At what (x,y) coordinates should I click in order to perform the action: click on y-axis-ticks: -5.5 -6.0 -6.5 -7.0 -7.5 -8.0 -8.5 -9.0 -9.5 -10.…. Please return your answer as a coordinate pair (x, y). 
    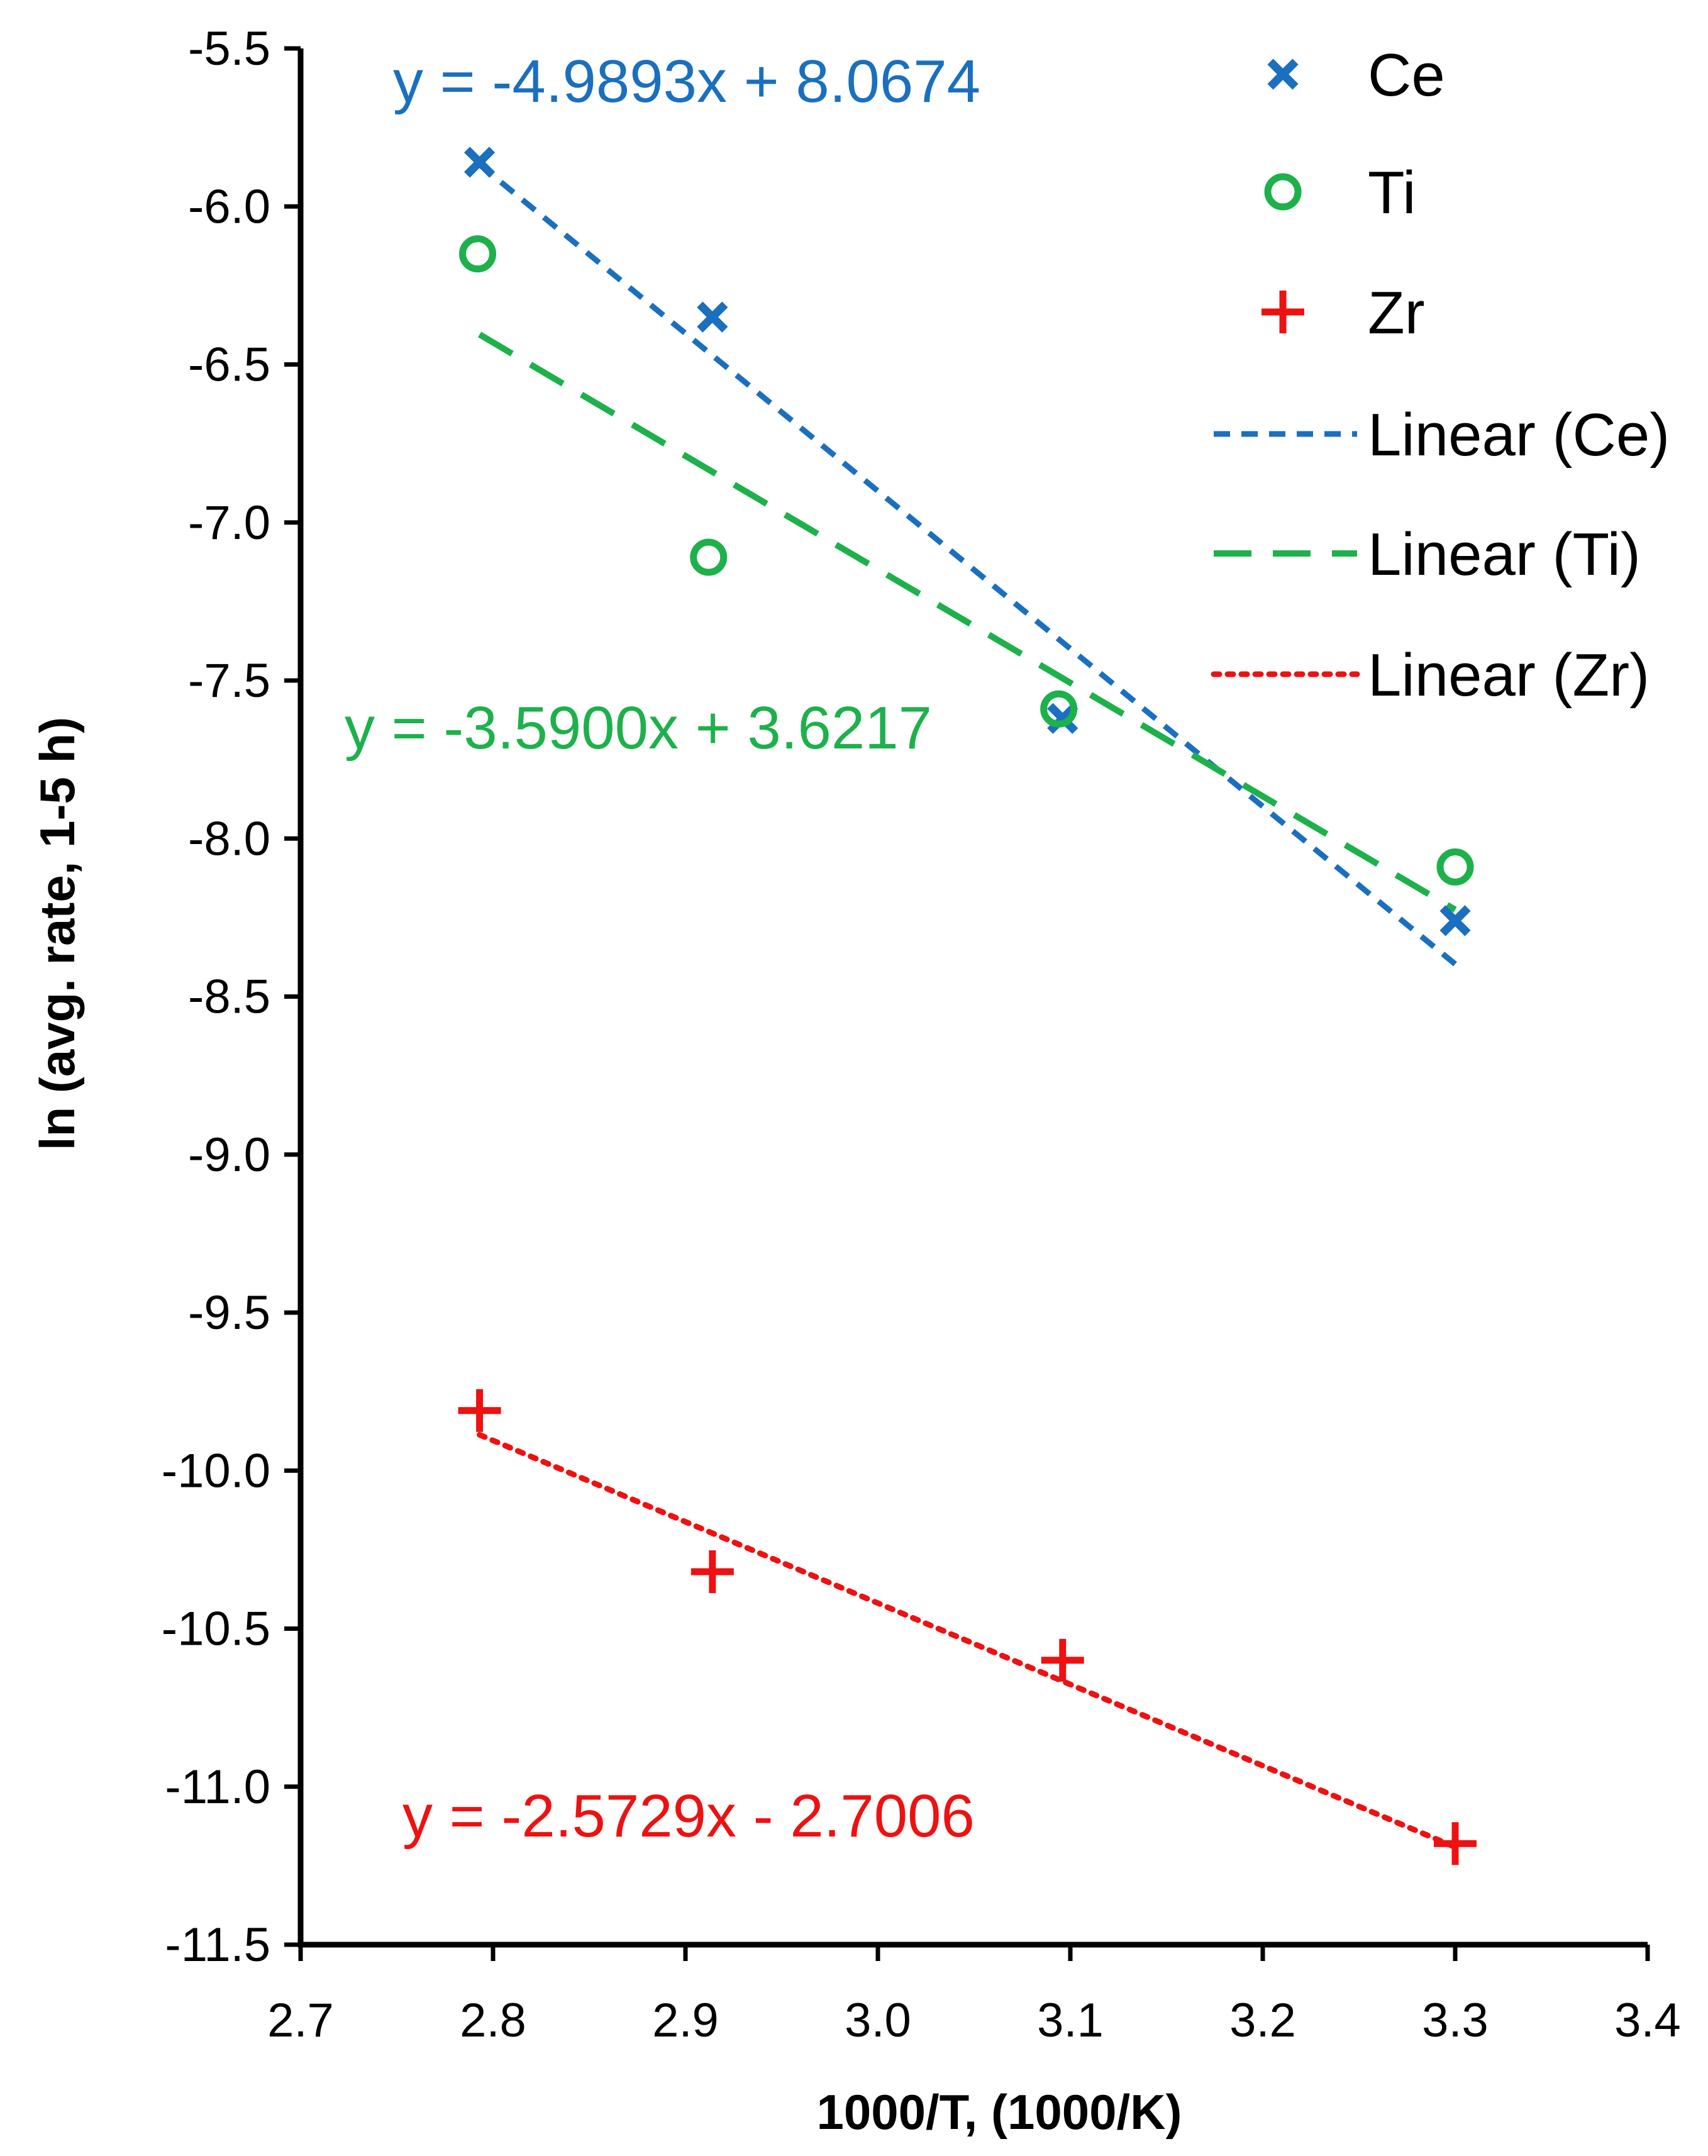
    Looking at the image, I should click on (231, 997).